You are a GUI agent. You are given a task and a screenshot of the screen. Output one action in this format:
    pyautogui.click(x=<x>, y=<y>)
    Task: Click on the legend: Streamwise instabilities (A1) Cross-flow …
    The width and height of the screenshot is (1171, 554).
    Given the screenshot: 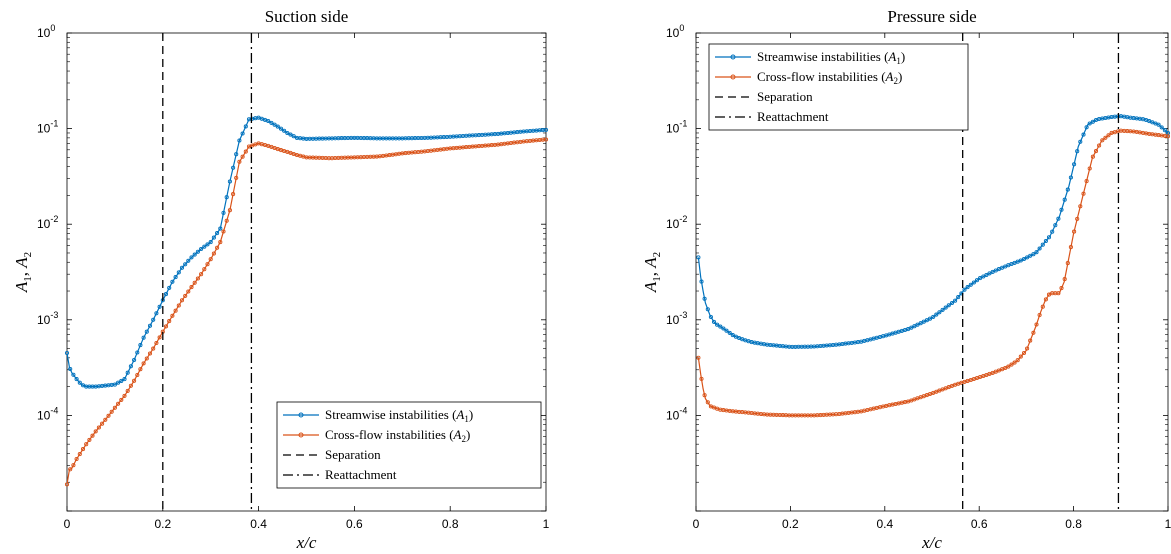 What is the action you would take?
    pyautogui.click(x=409, y=445)
    